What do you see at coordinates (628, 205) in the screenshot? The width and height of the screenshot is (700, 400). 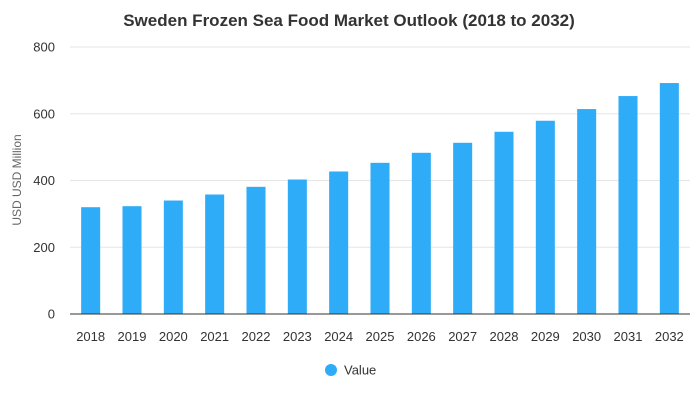 I see `bar-2031` at bounding box center [628, 205].